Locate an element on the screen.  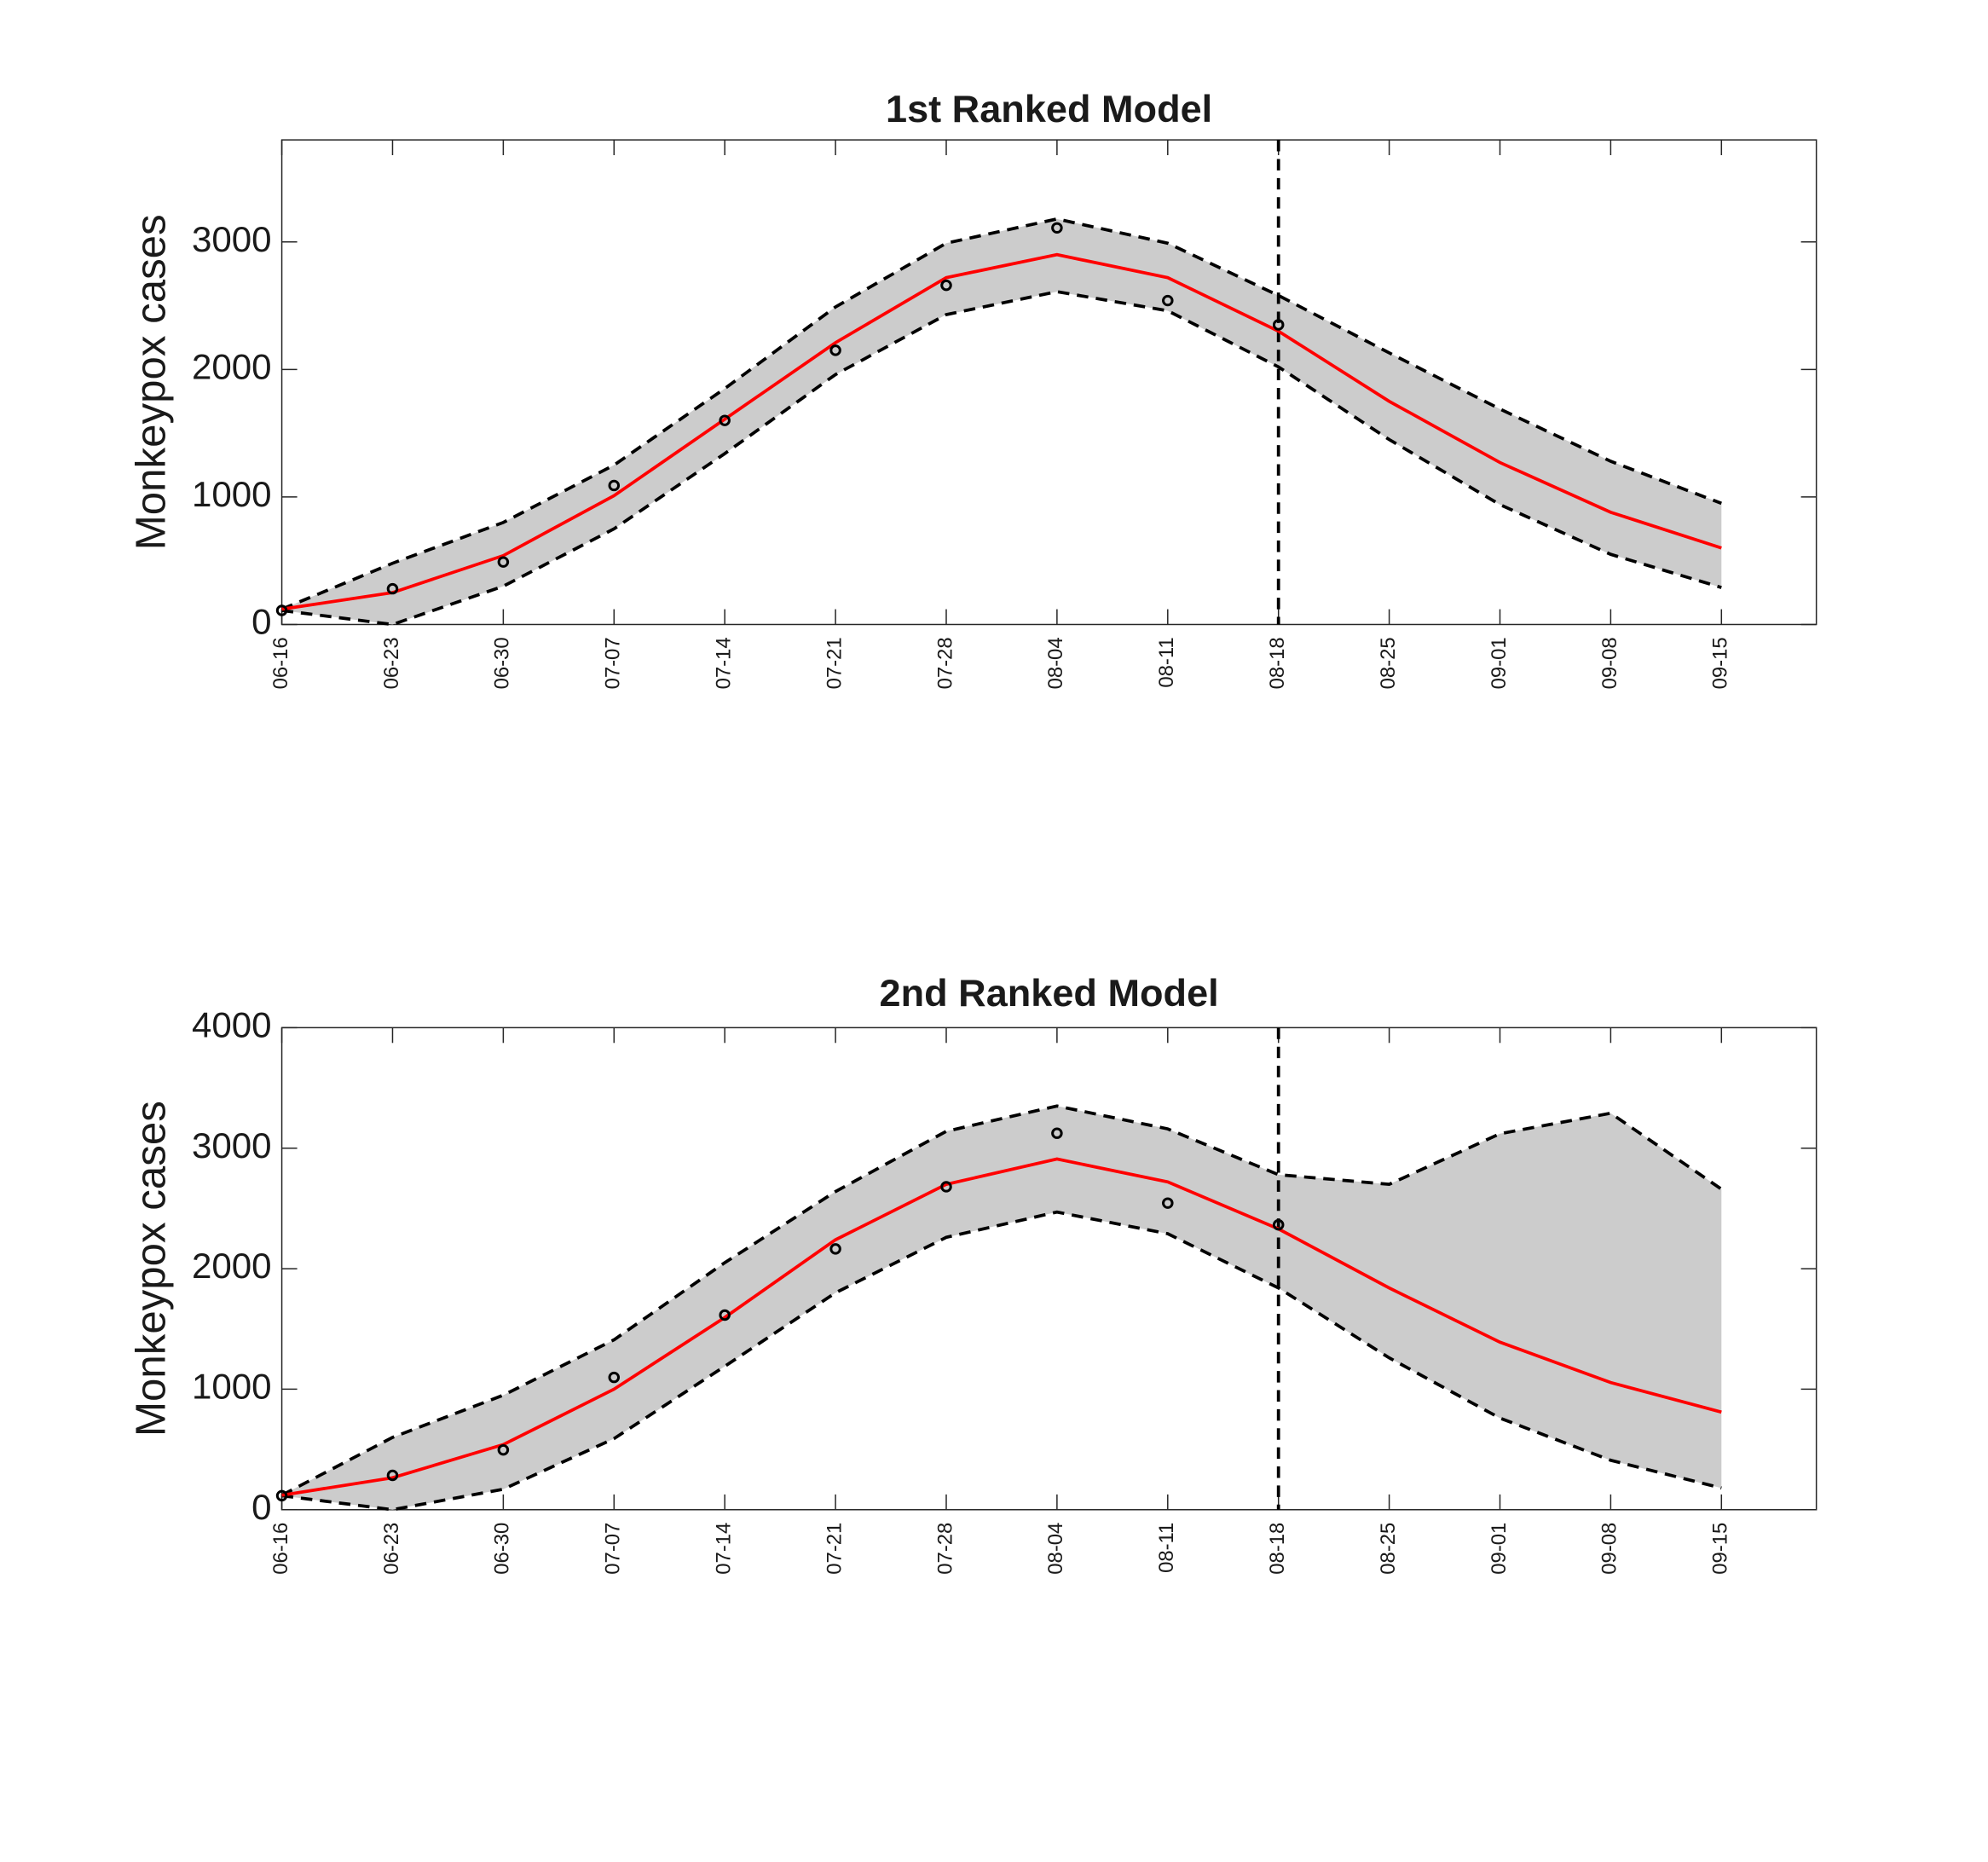
chart-title: 2nd Ranked Model is located at coordinates (1049, 993).